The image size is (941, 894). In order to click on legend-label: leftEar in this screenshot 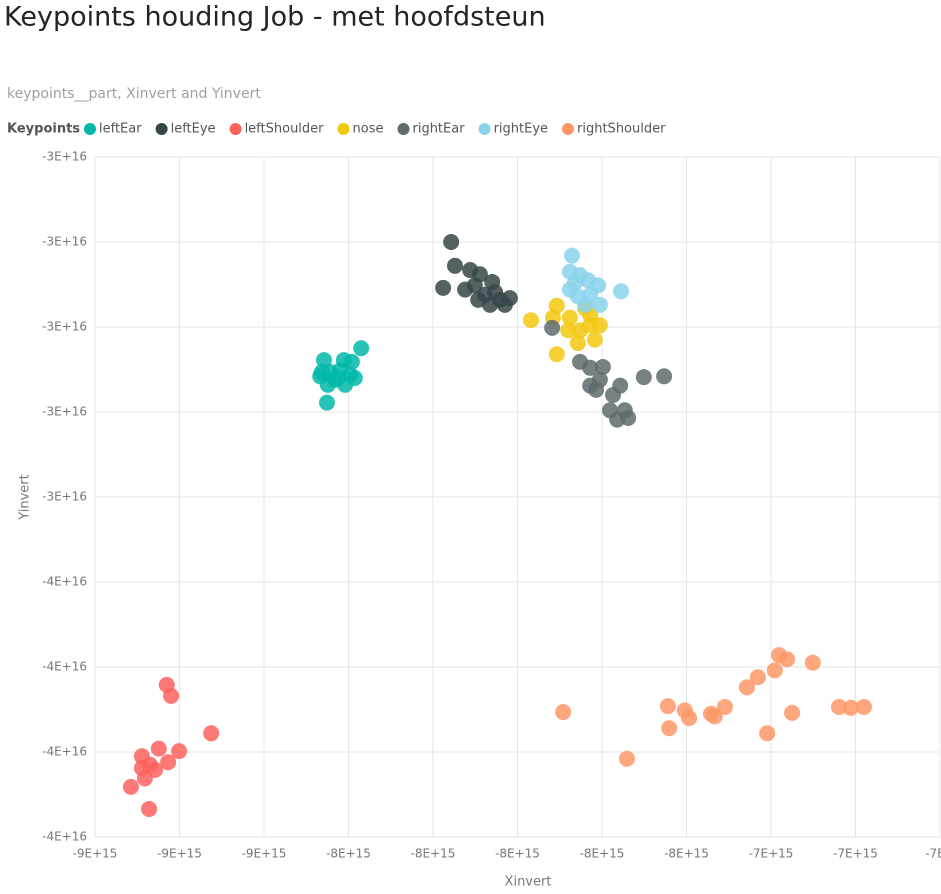, I will do `click(120, 129)`.